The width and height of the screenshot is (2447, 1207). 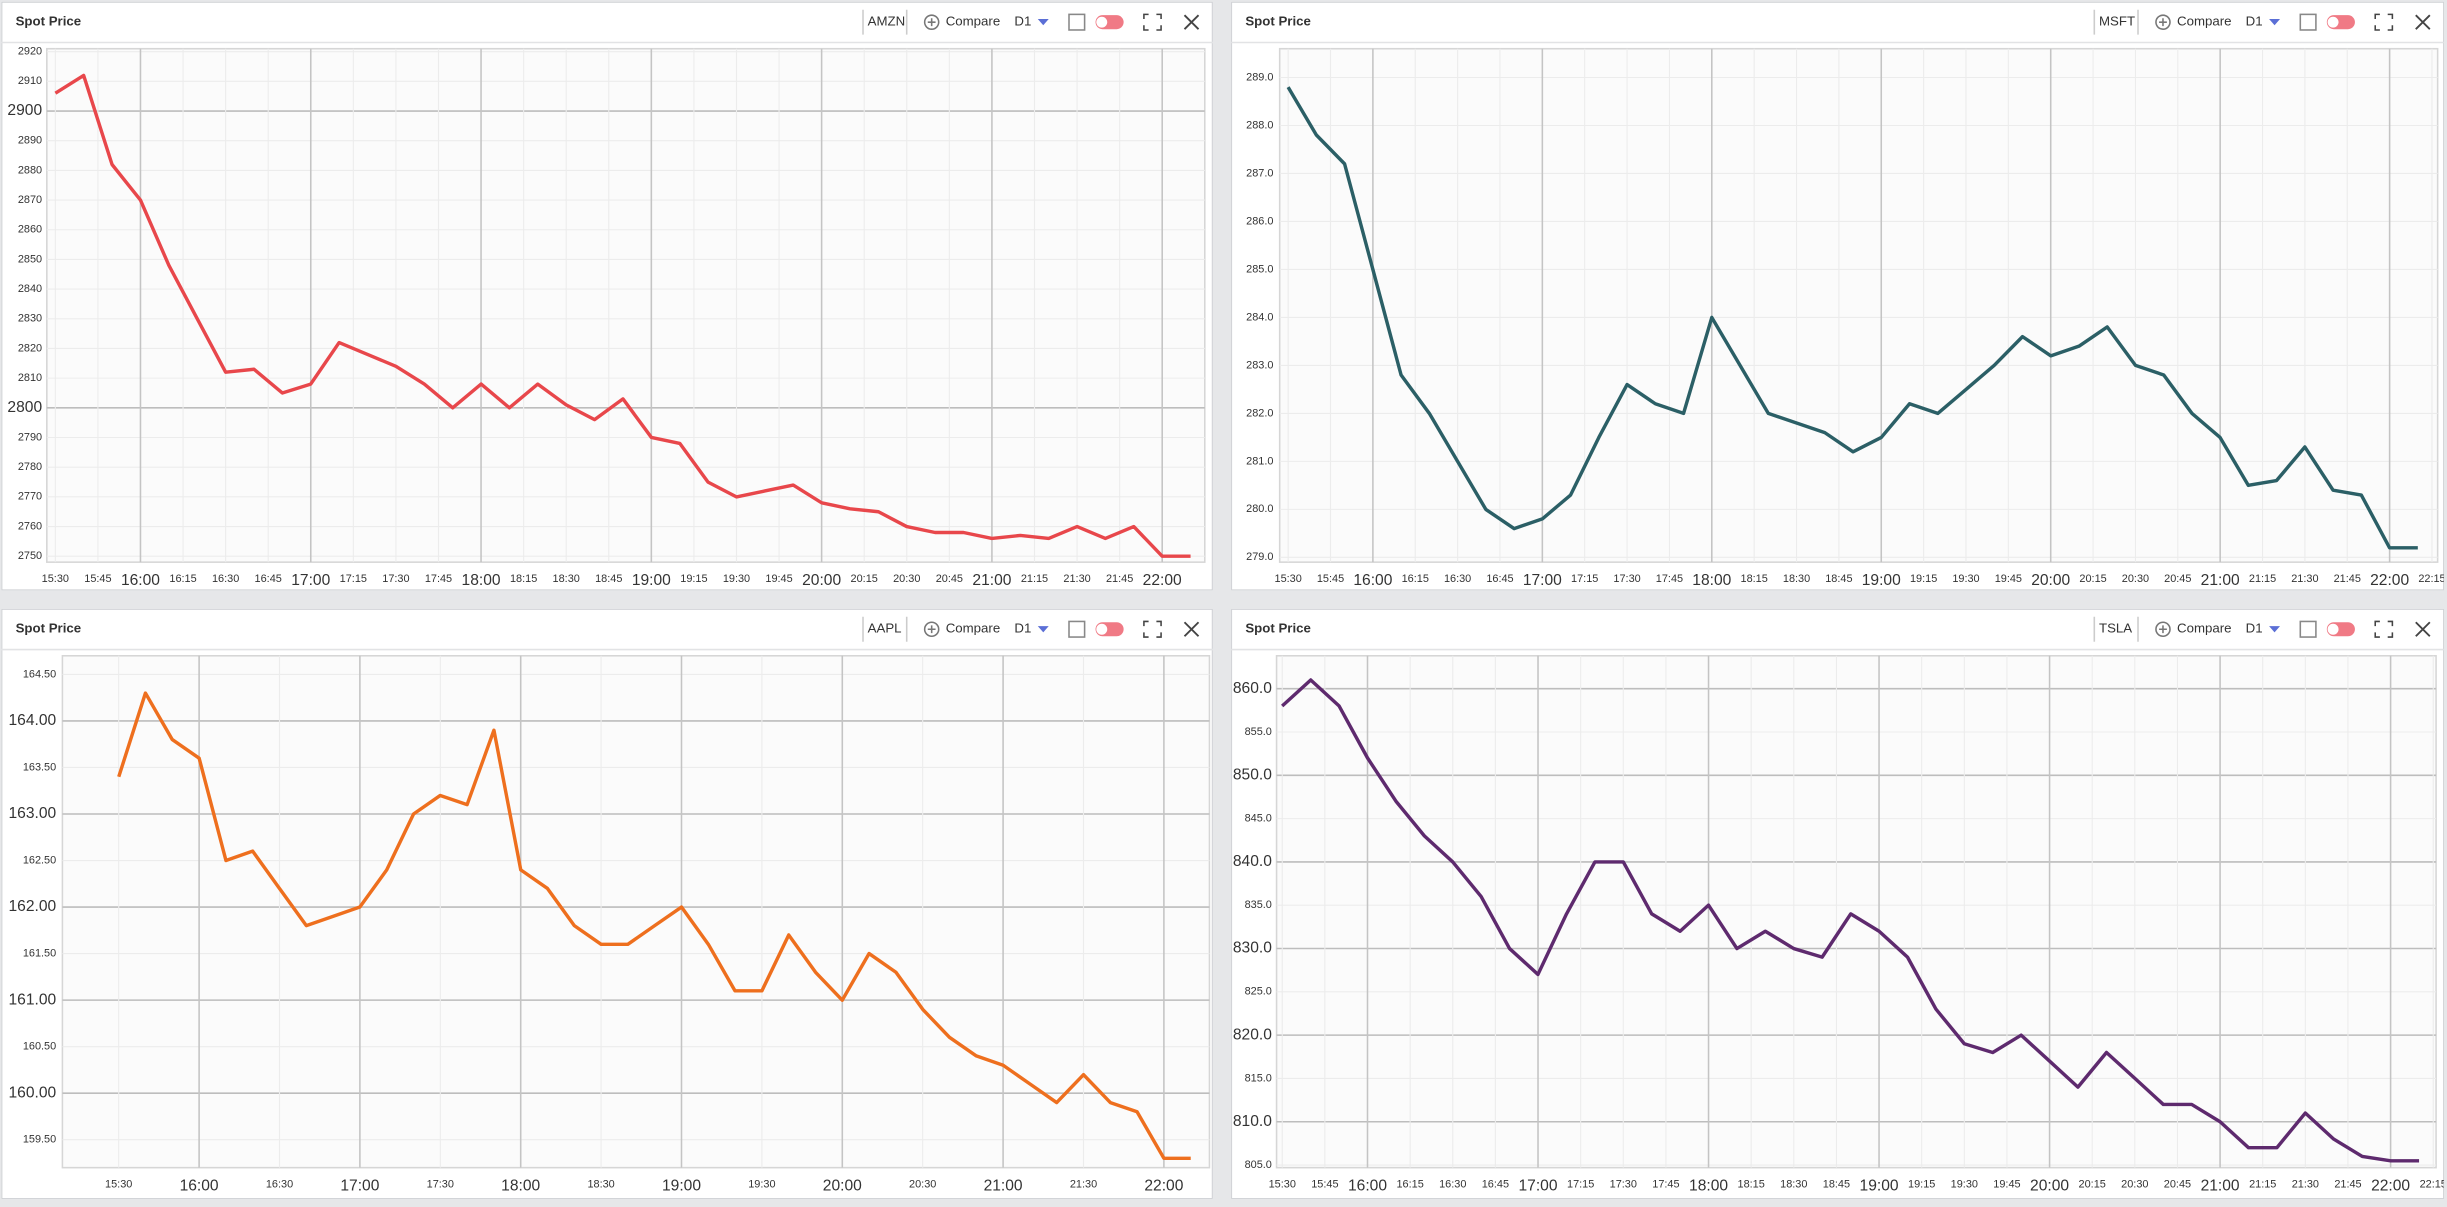 I want to click on y-tick-label: 2850, so click(x=30, y=259).